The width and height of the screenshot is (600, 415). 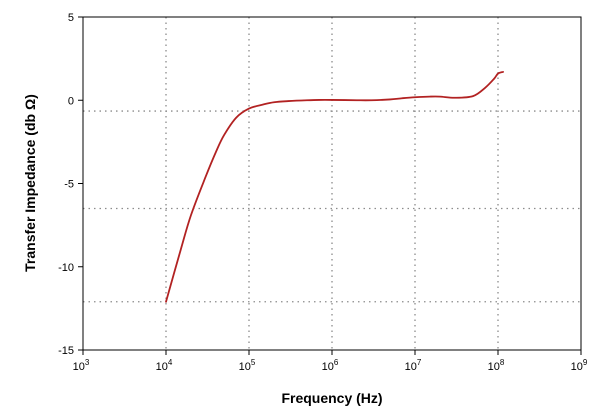 What do you see at coordinates (413, 365) in the screenshot?
I see `x-tick-label: 10⁷` at bounding box center [413, 365].